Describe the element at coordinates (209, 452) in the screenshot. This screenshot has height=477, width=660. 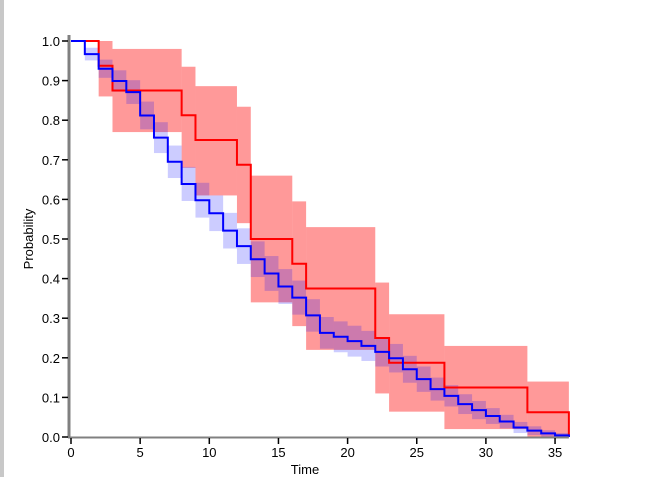
I see `x-tick-label: 10` at that location.